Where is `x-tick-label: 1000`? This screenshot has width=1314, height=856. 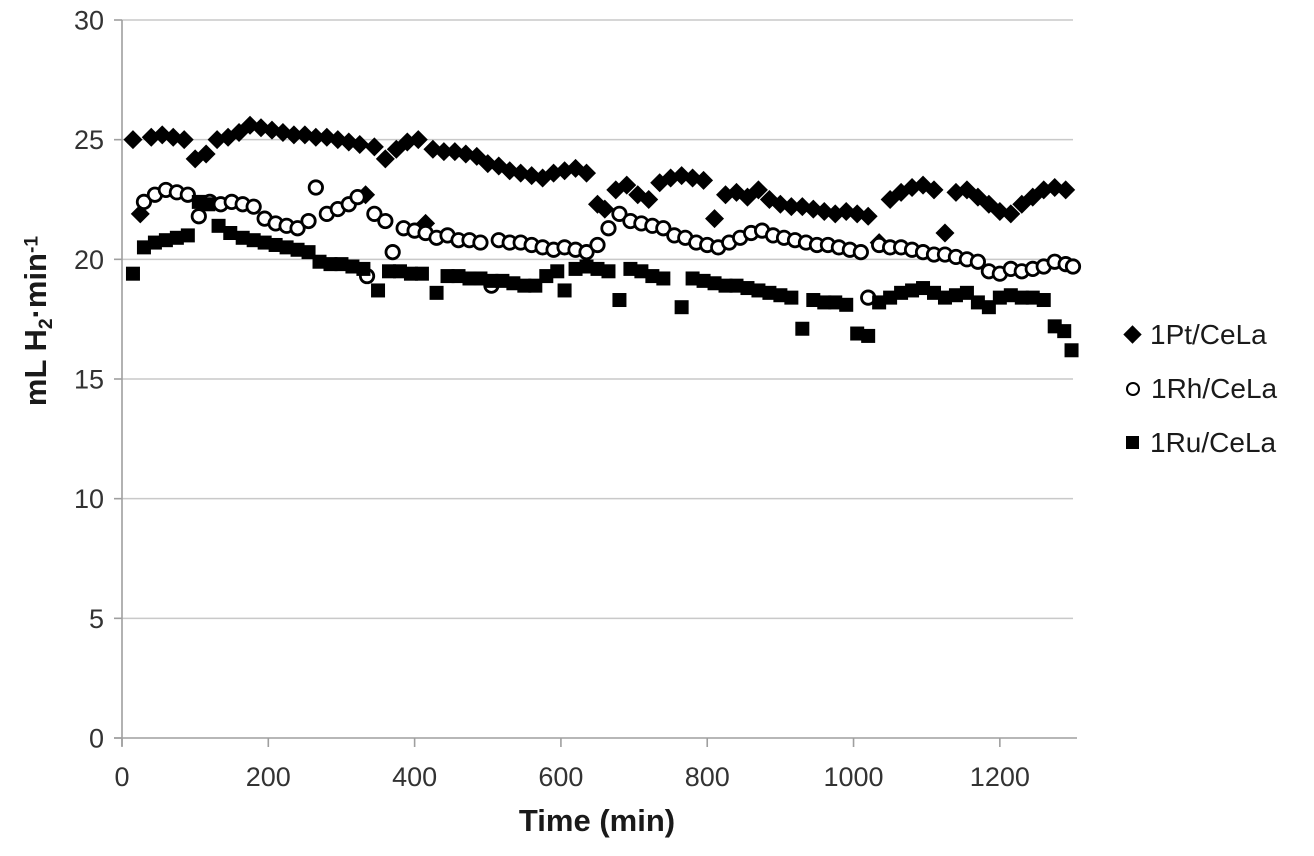
x-tick-label: 1000 is located at coordinates (853, 777).